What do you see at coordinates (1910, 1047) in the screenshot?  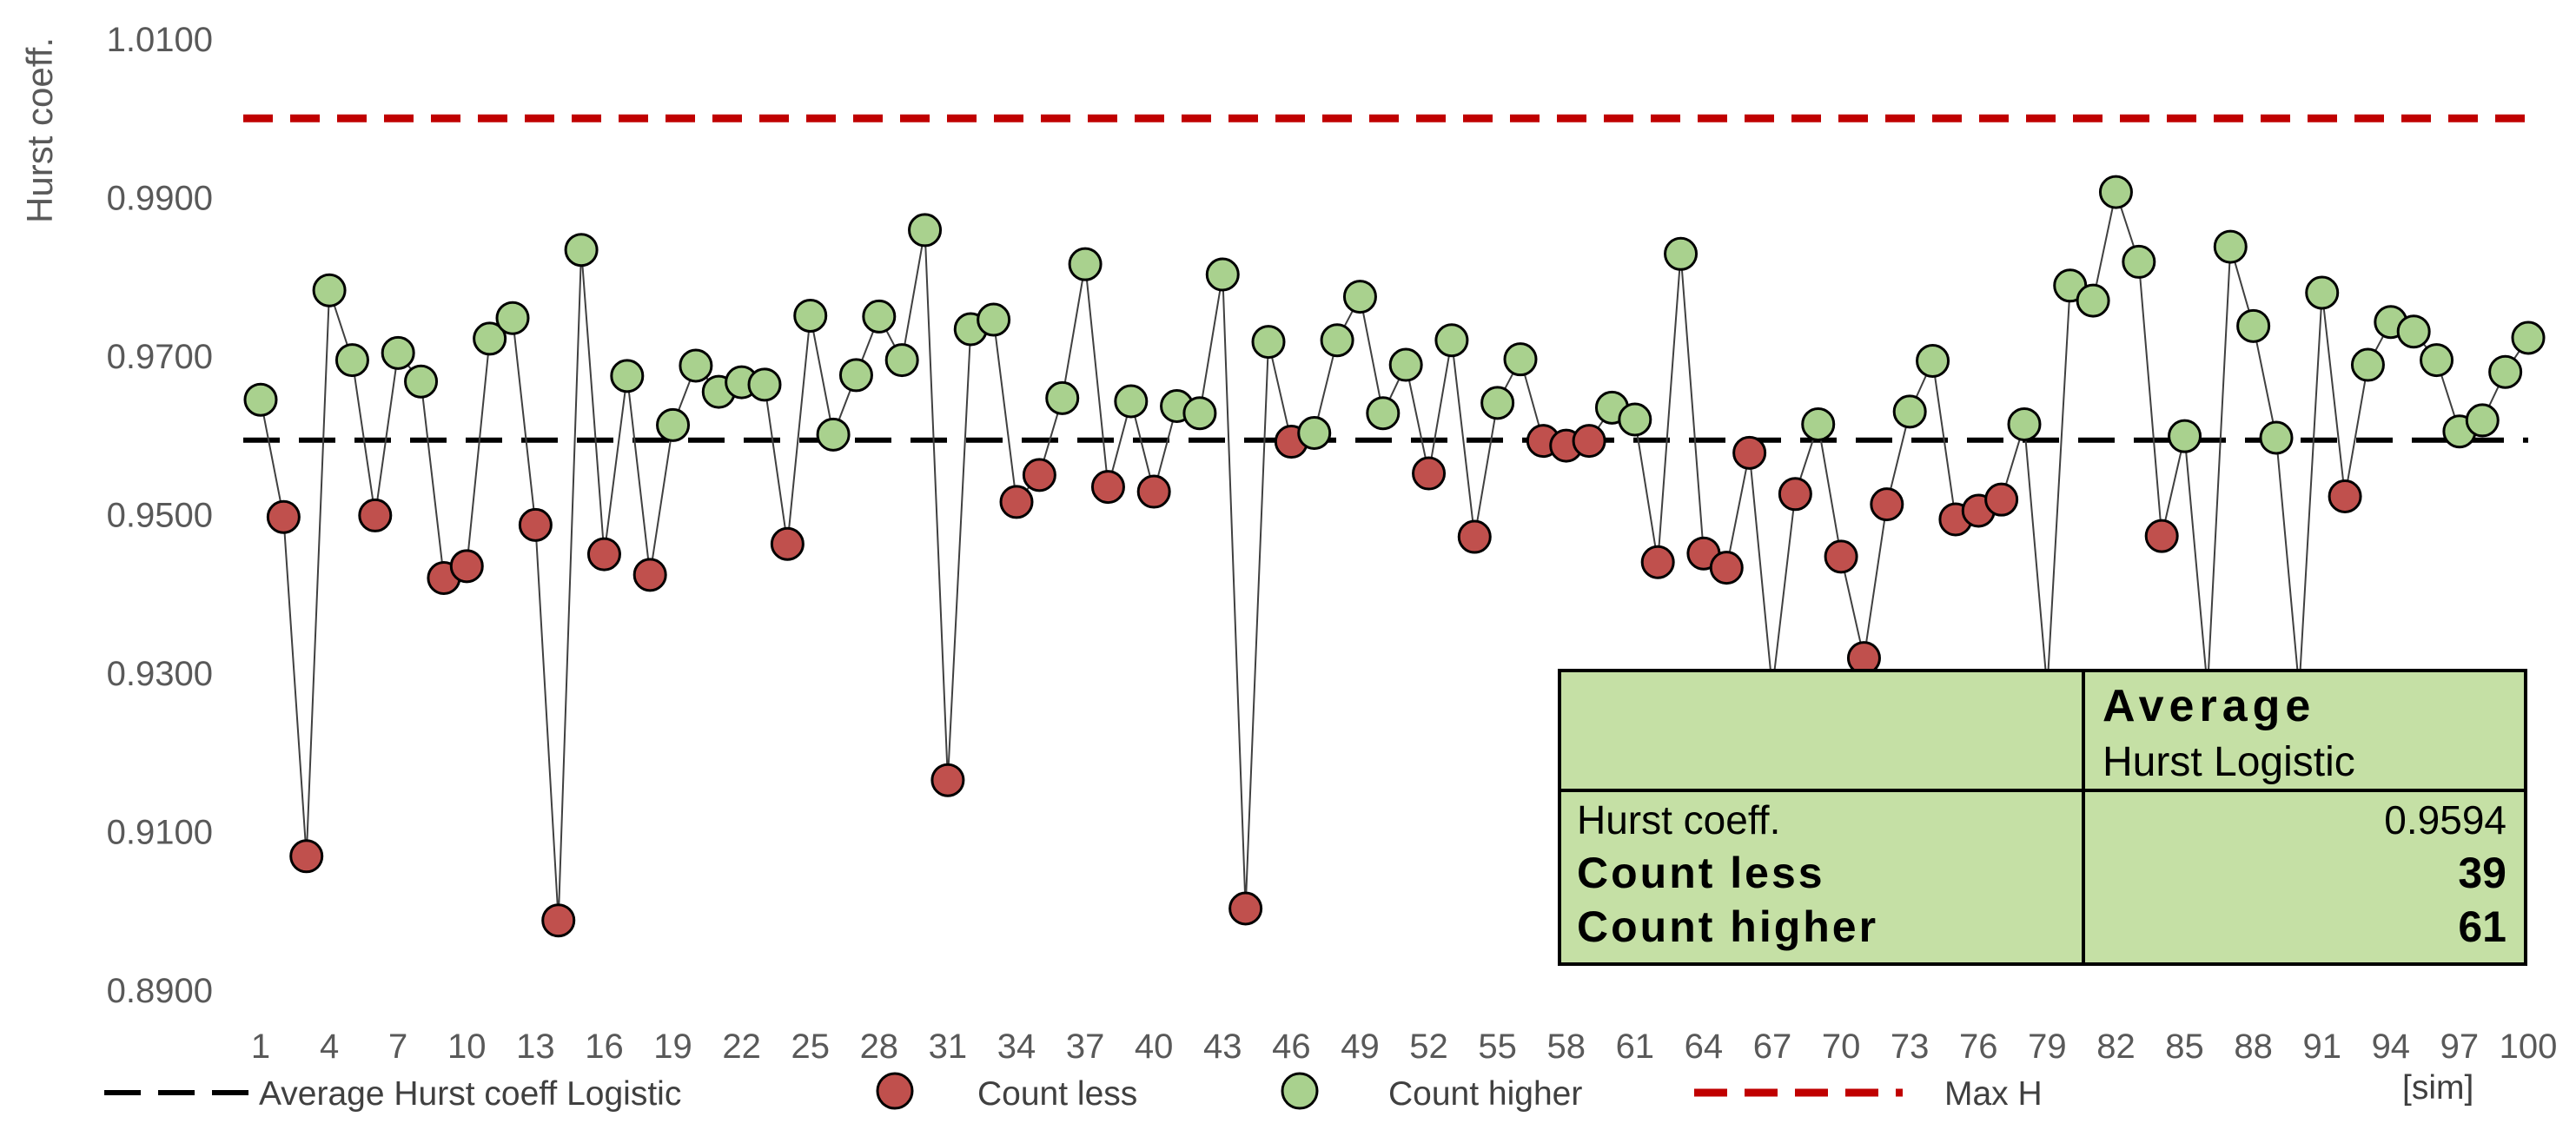 I see `x-tick-label: 73` at bounding box center [1910, 1047].